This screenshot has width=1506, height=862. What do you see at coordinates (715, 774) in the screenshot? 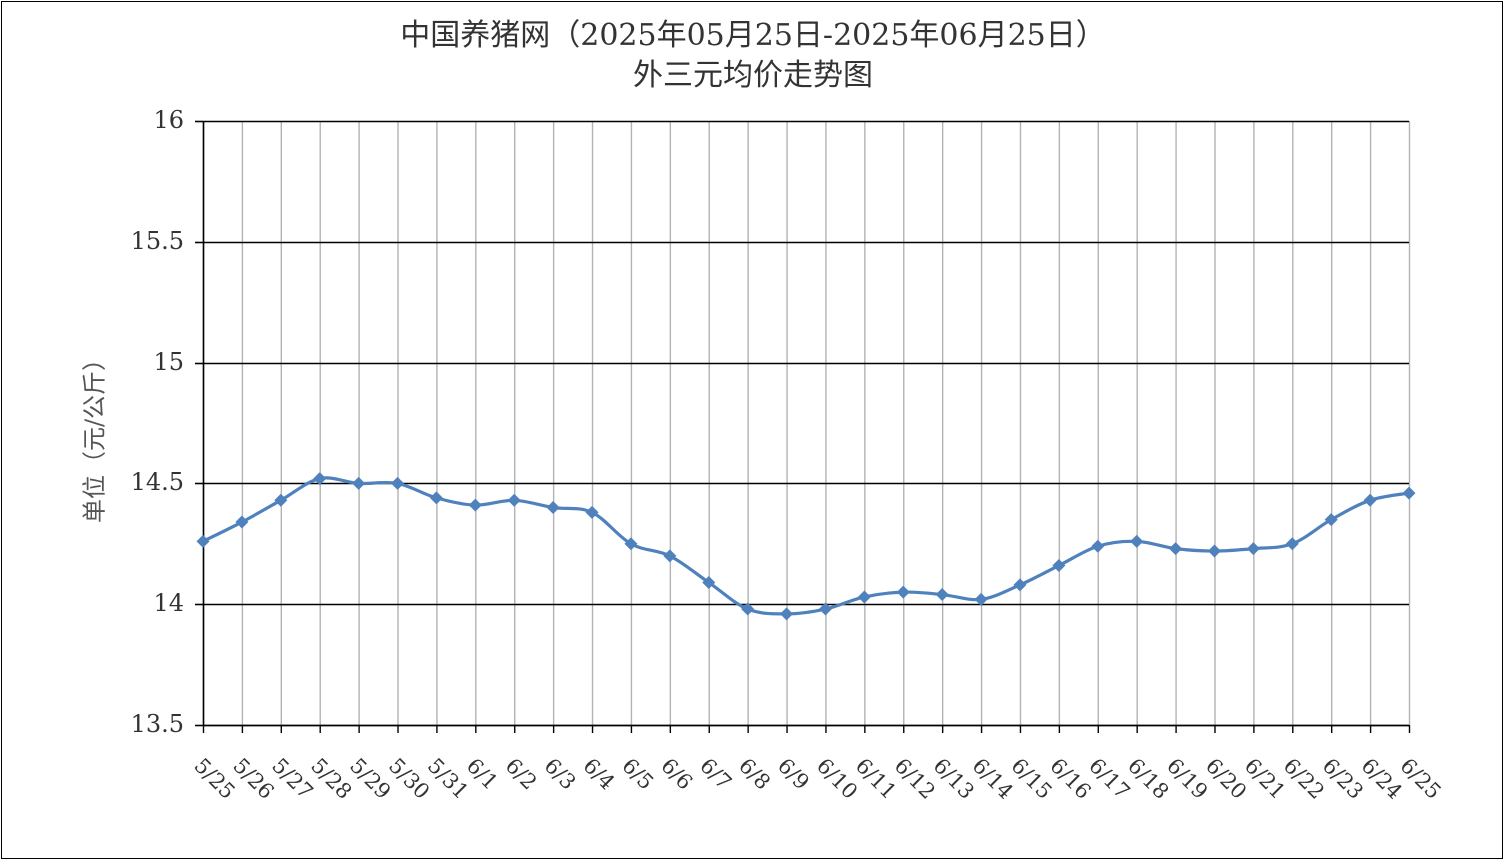
I see `x-tick-label: 6/7` at bounding box center [715, 774].